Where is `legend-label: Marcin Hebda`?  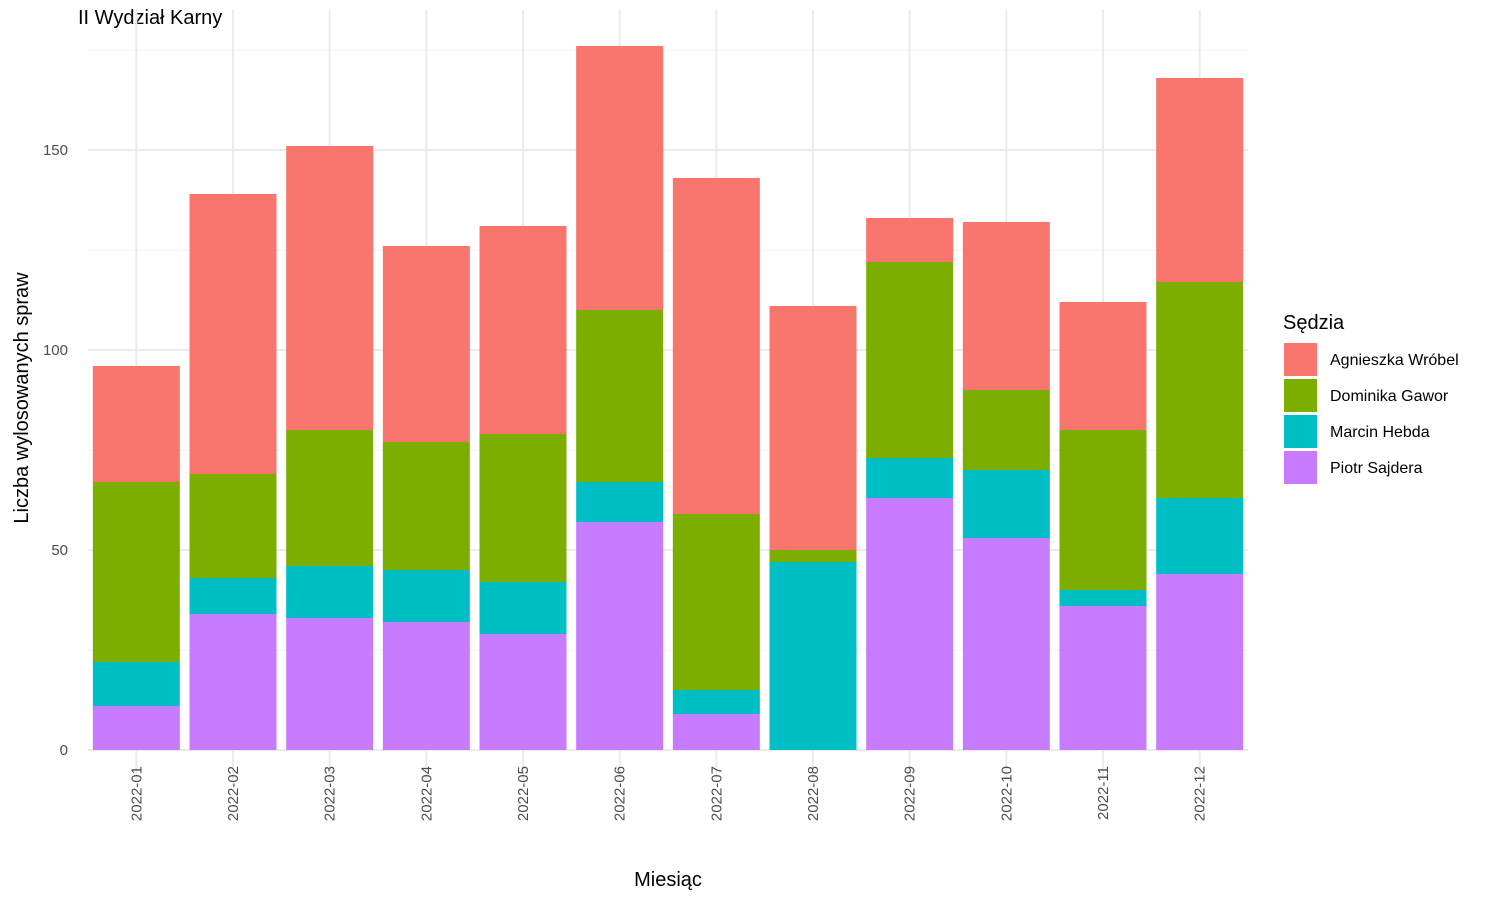 legend-label: Marcin Hebda is located at coordinates (1380, 432).